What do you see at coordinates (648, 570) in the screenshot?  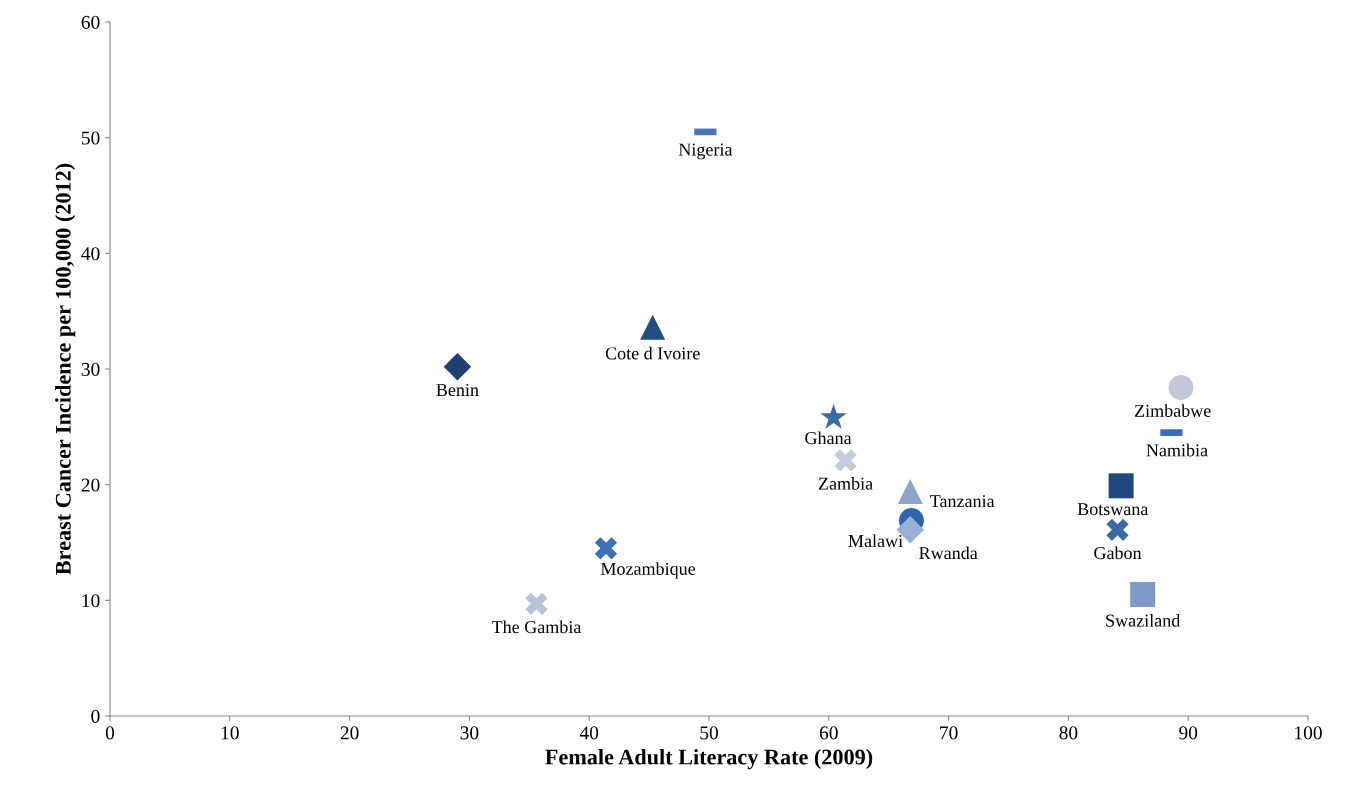 I see `series-label: Mozambique` at bounding box center [648, 570].